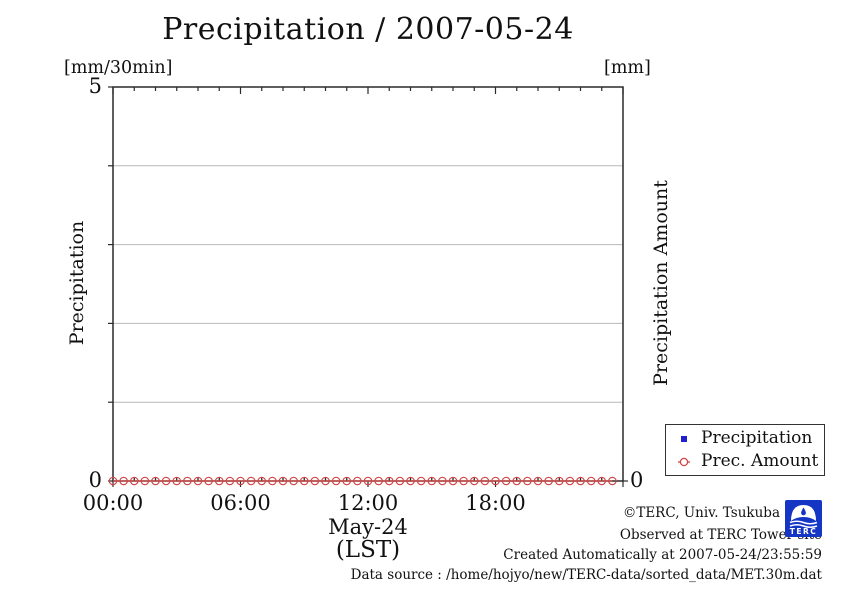  What do you see at coordinates (637, 480) in the screenshot?
I see `right-axis-tick-zero: 0` at bounding box center [637, 480].